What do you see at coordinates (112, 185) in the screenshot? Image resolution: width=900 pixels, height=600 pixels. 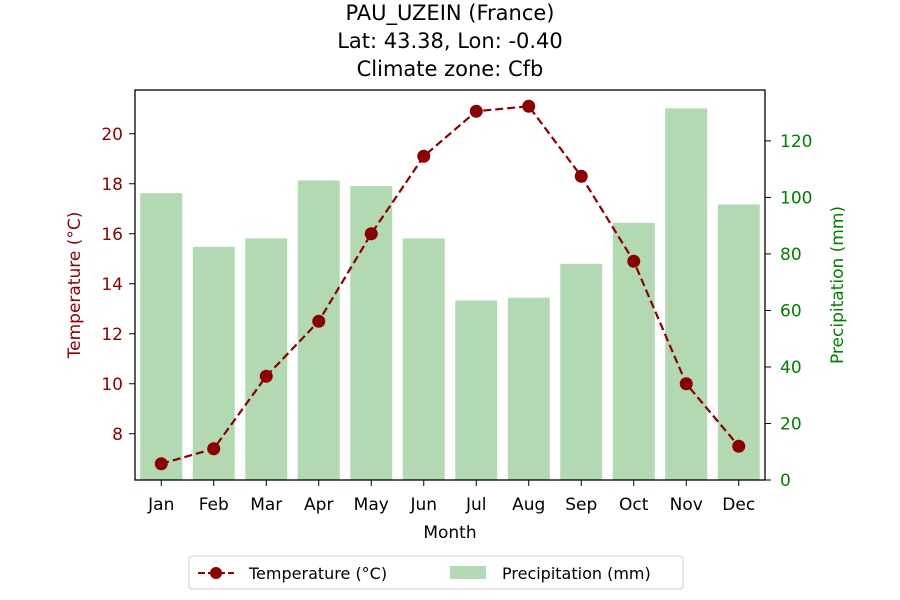 I see `left-y-tick-label: 18` at bounding box center [112, 185].